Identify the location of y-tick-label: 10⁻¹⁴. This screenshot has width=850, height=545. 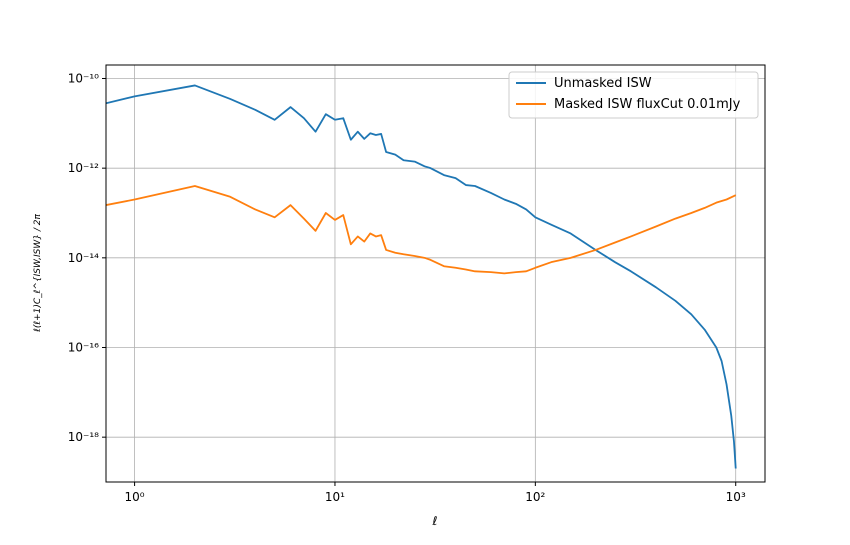
(83, 258).